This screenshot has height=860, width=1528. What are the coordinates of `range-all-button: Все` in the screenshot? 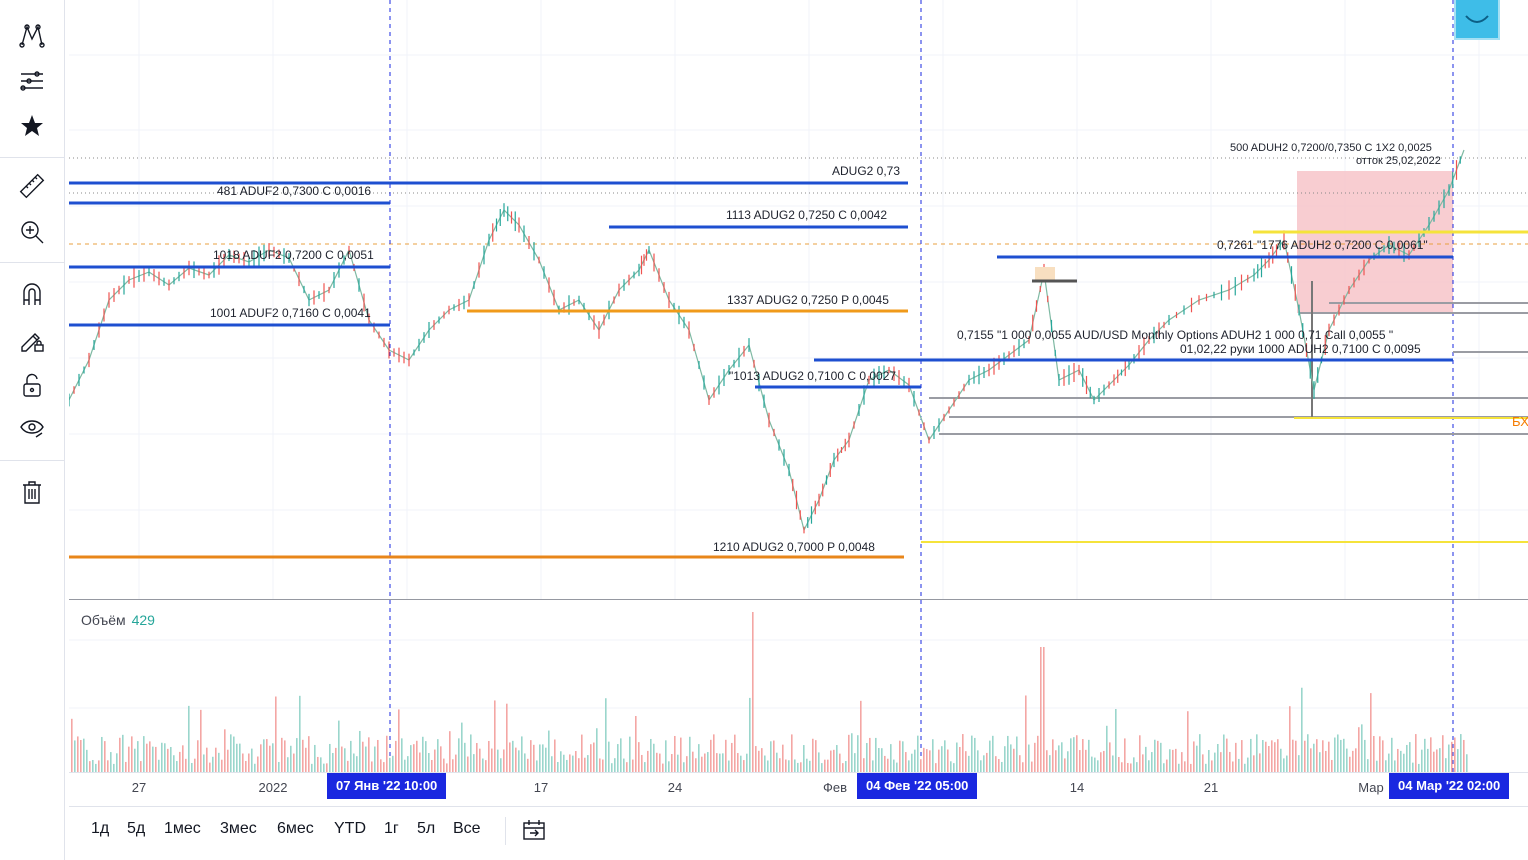 It's located at (467, 828).